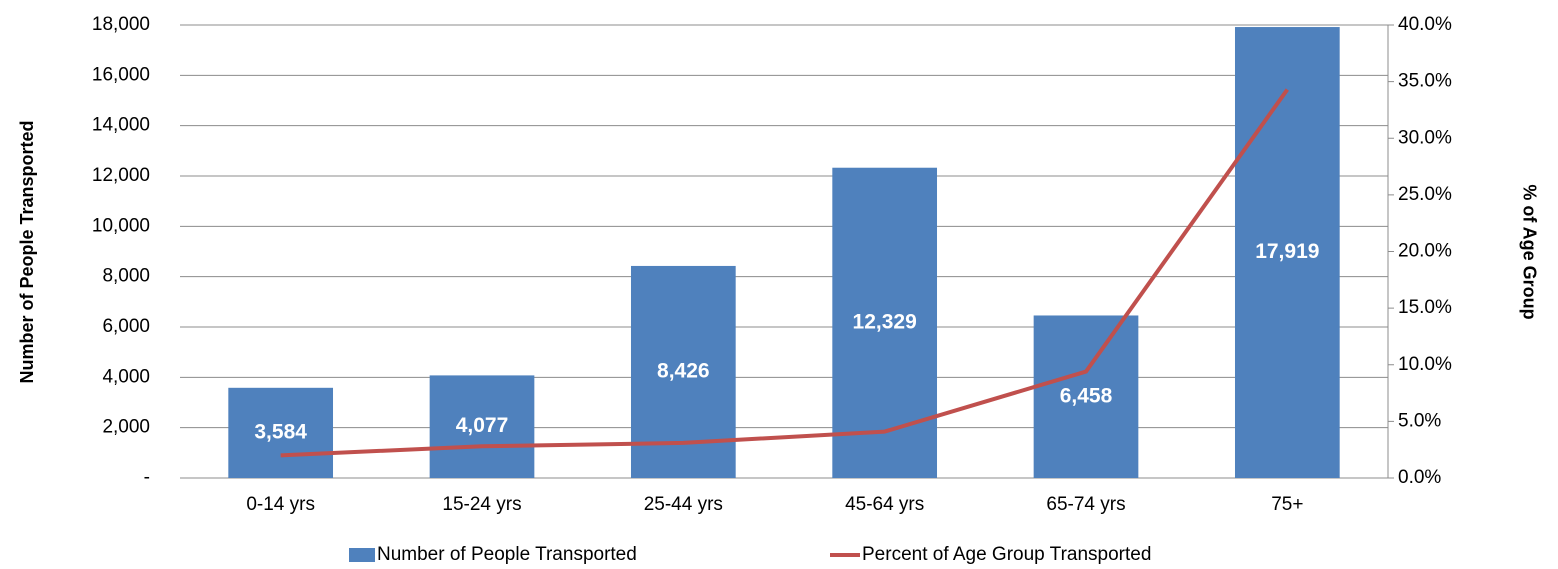 The width and height of the screenshot is (1558, 569). I want to click on y2-tick-label: 10.0%, so click(1425, 364).